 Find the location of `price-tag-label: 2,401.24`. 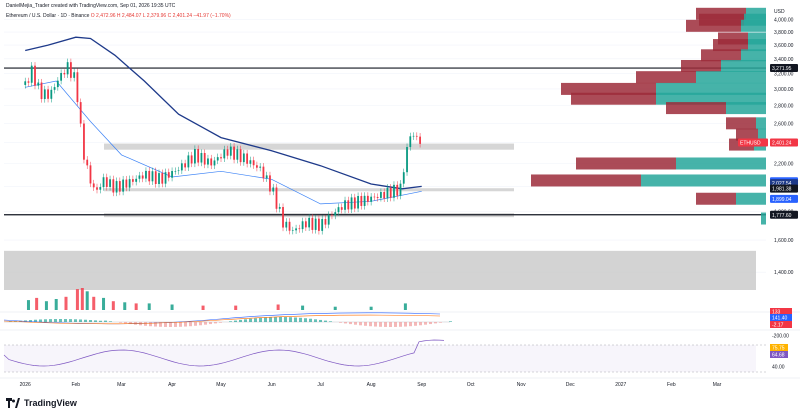

price-tag-label: 2,401.24 is located at coordinates (782, 143).